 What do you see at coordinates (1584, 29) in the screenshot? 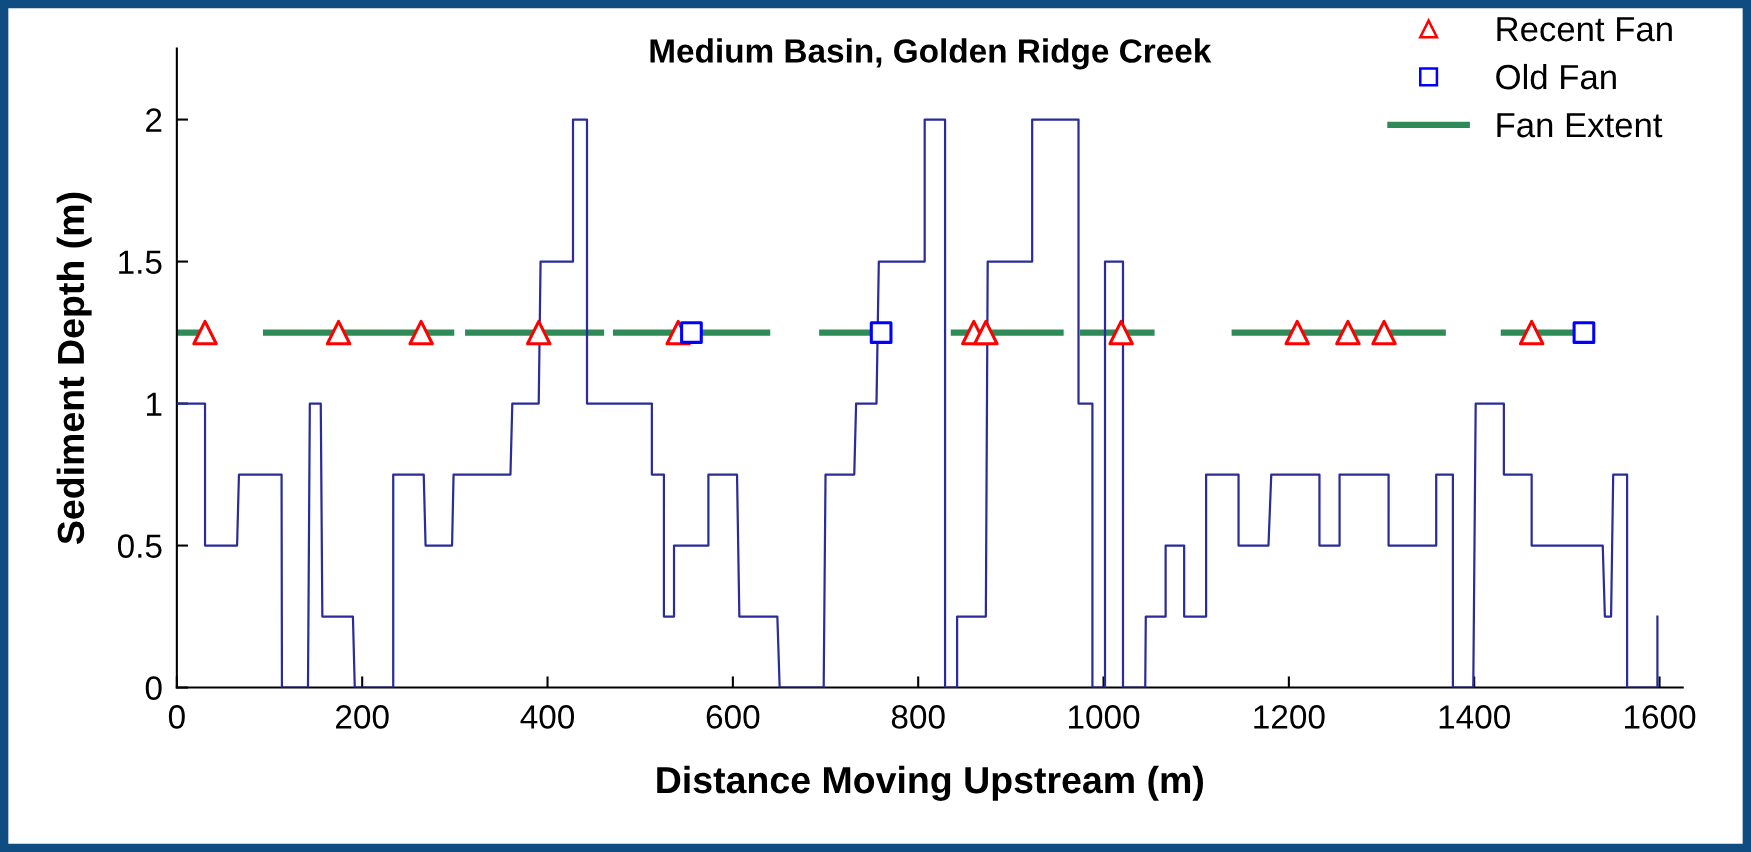
I see `legend-label: Recent Fan` at bounding box center [1584, 29].